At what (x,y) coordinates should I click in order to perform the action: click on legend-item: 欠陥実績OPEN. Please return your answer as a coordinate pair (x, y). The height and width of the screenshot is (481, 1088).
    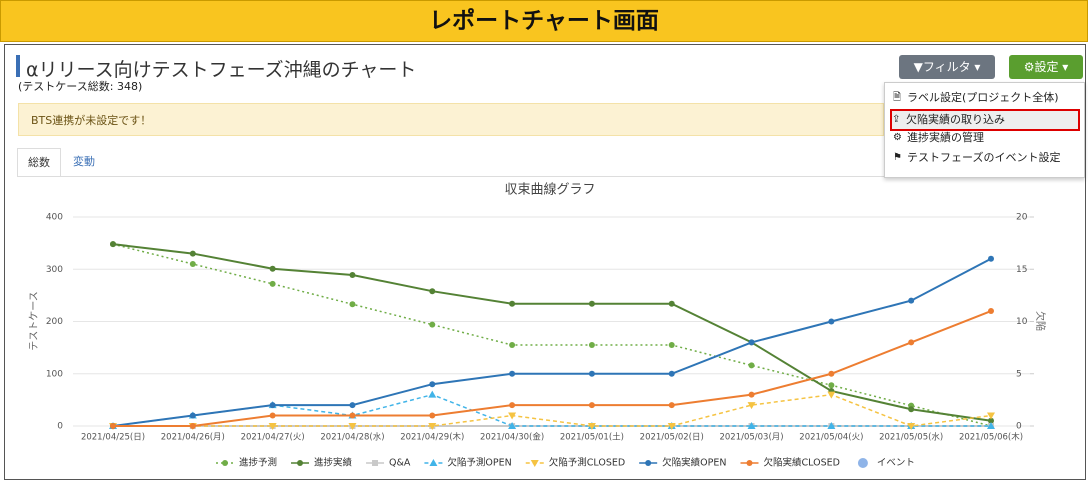
    Looking at the image, I should click on (683, 463).